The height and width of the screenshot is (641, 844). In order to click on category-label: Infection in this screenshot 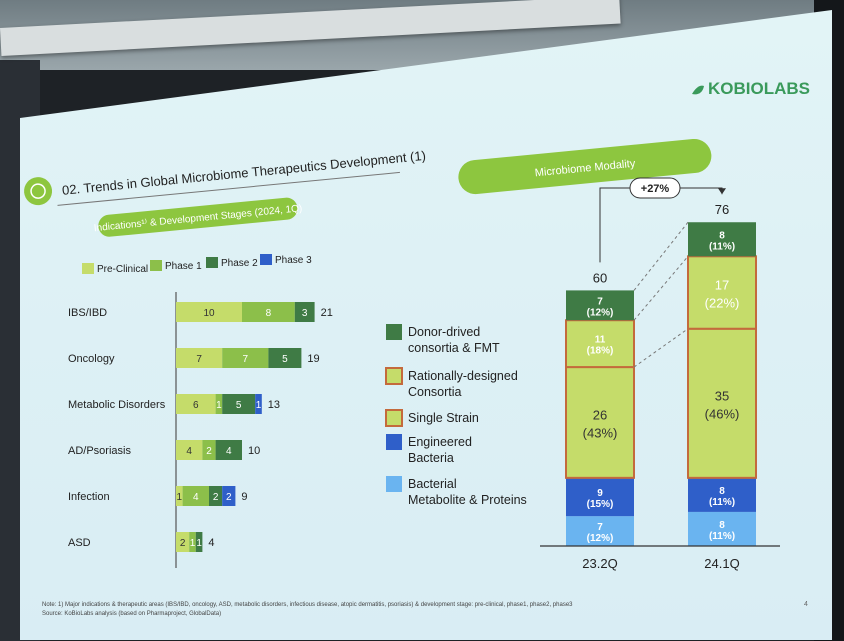, I will do `click(89, 497)`.